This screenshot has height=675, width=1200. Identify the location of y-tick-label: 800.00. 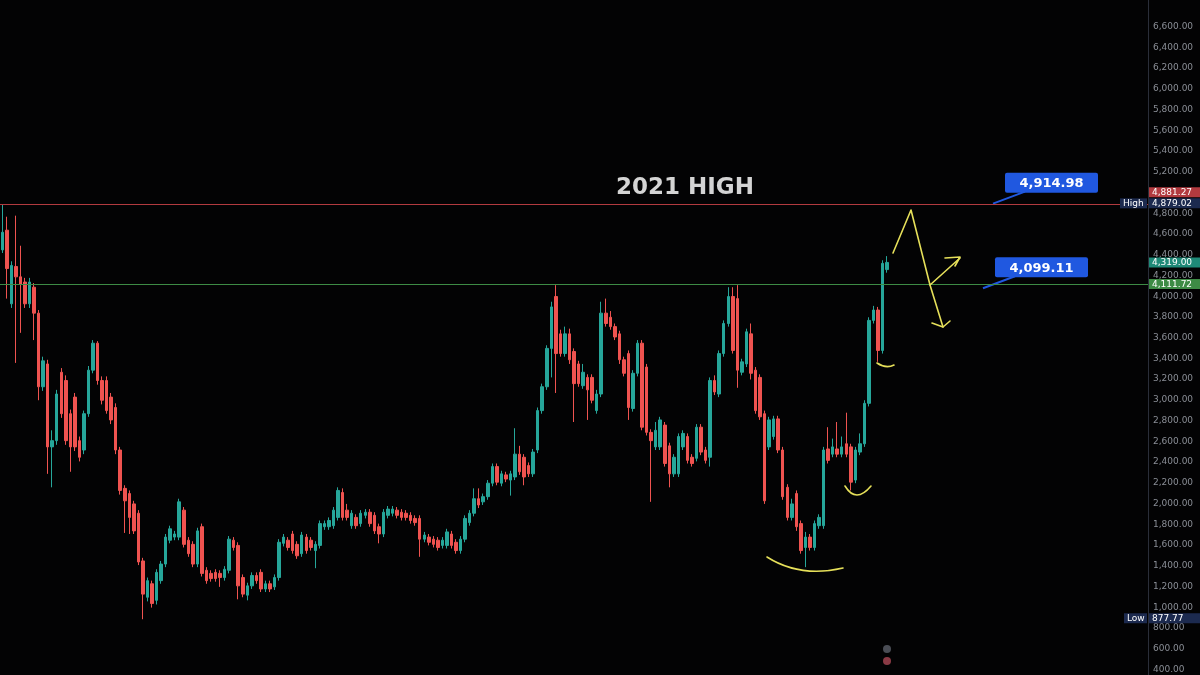
(1169, 627).